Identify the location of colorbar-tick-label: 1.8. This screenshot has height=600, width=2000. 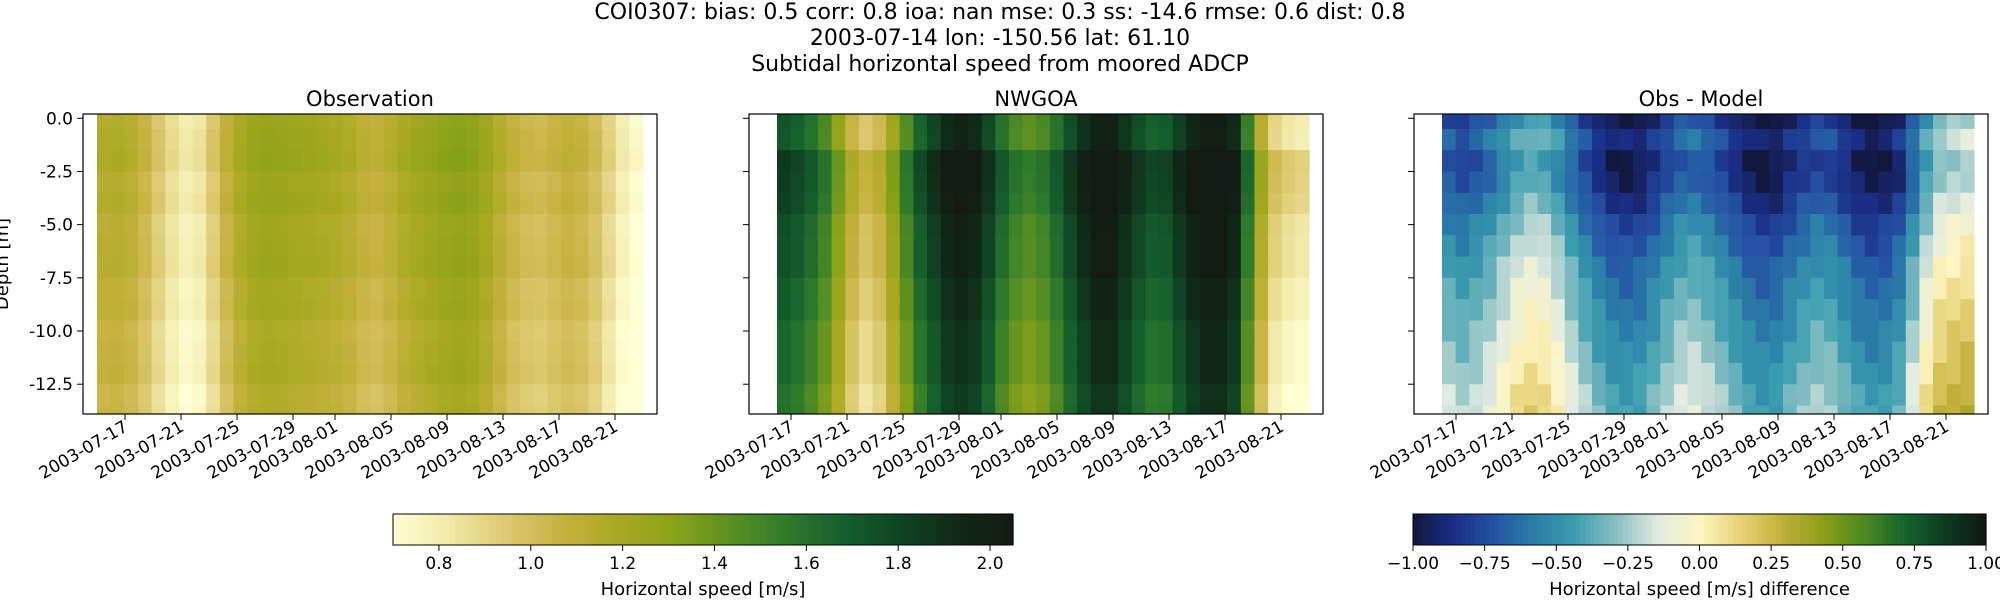
(898, 564).